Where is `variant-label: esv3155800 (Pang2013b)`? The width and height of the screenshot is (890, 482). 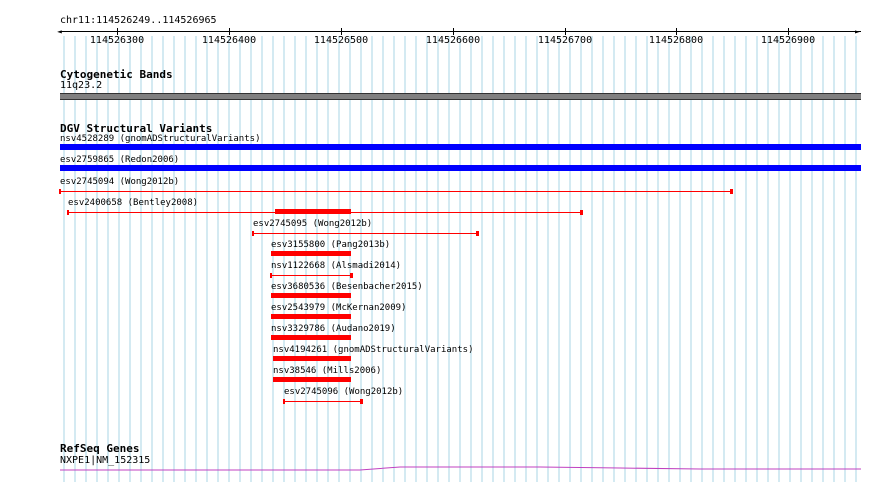
variant-label: esv3155800 (Pang2013b) is located at coordinates (331, 245).